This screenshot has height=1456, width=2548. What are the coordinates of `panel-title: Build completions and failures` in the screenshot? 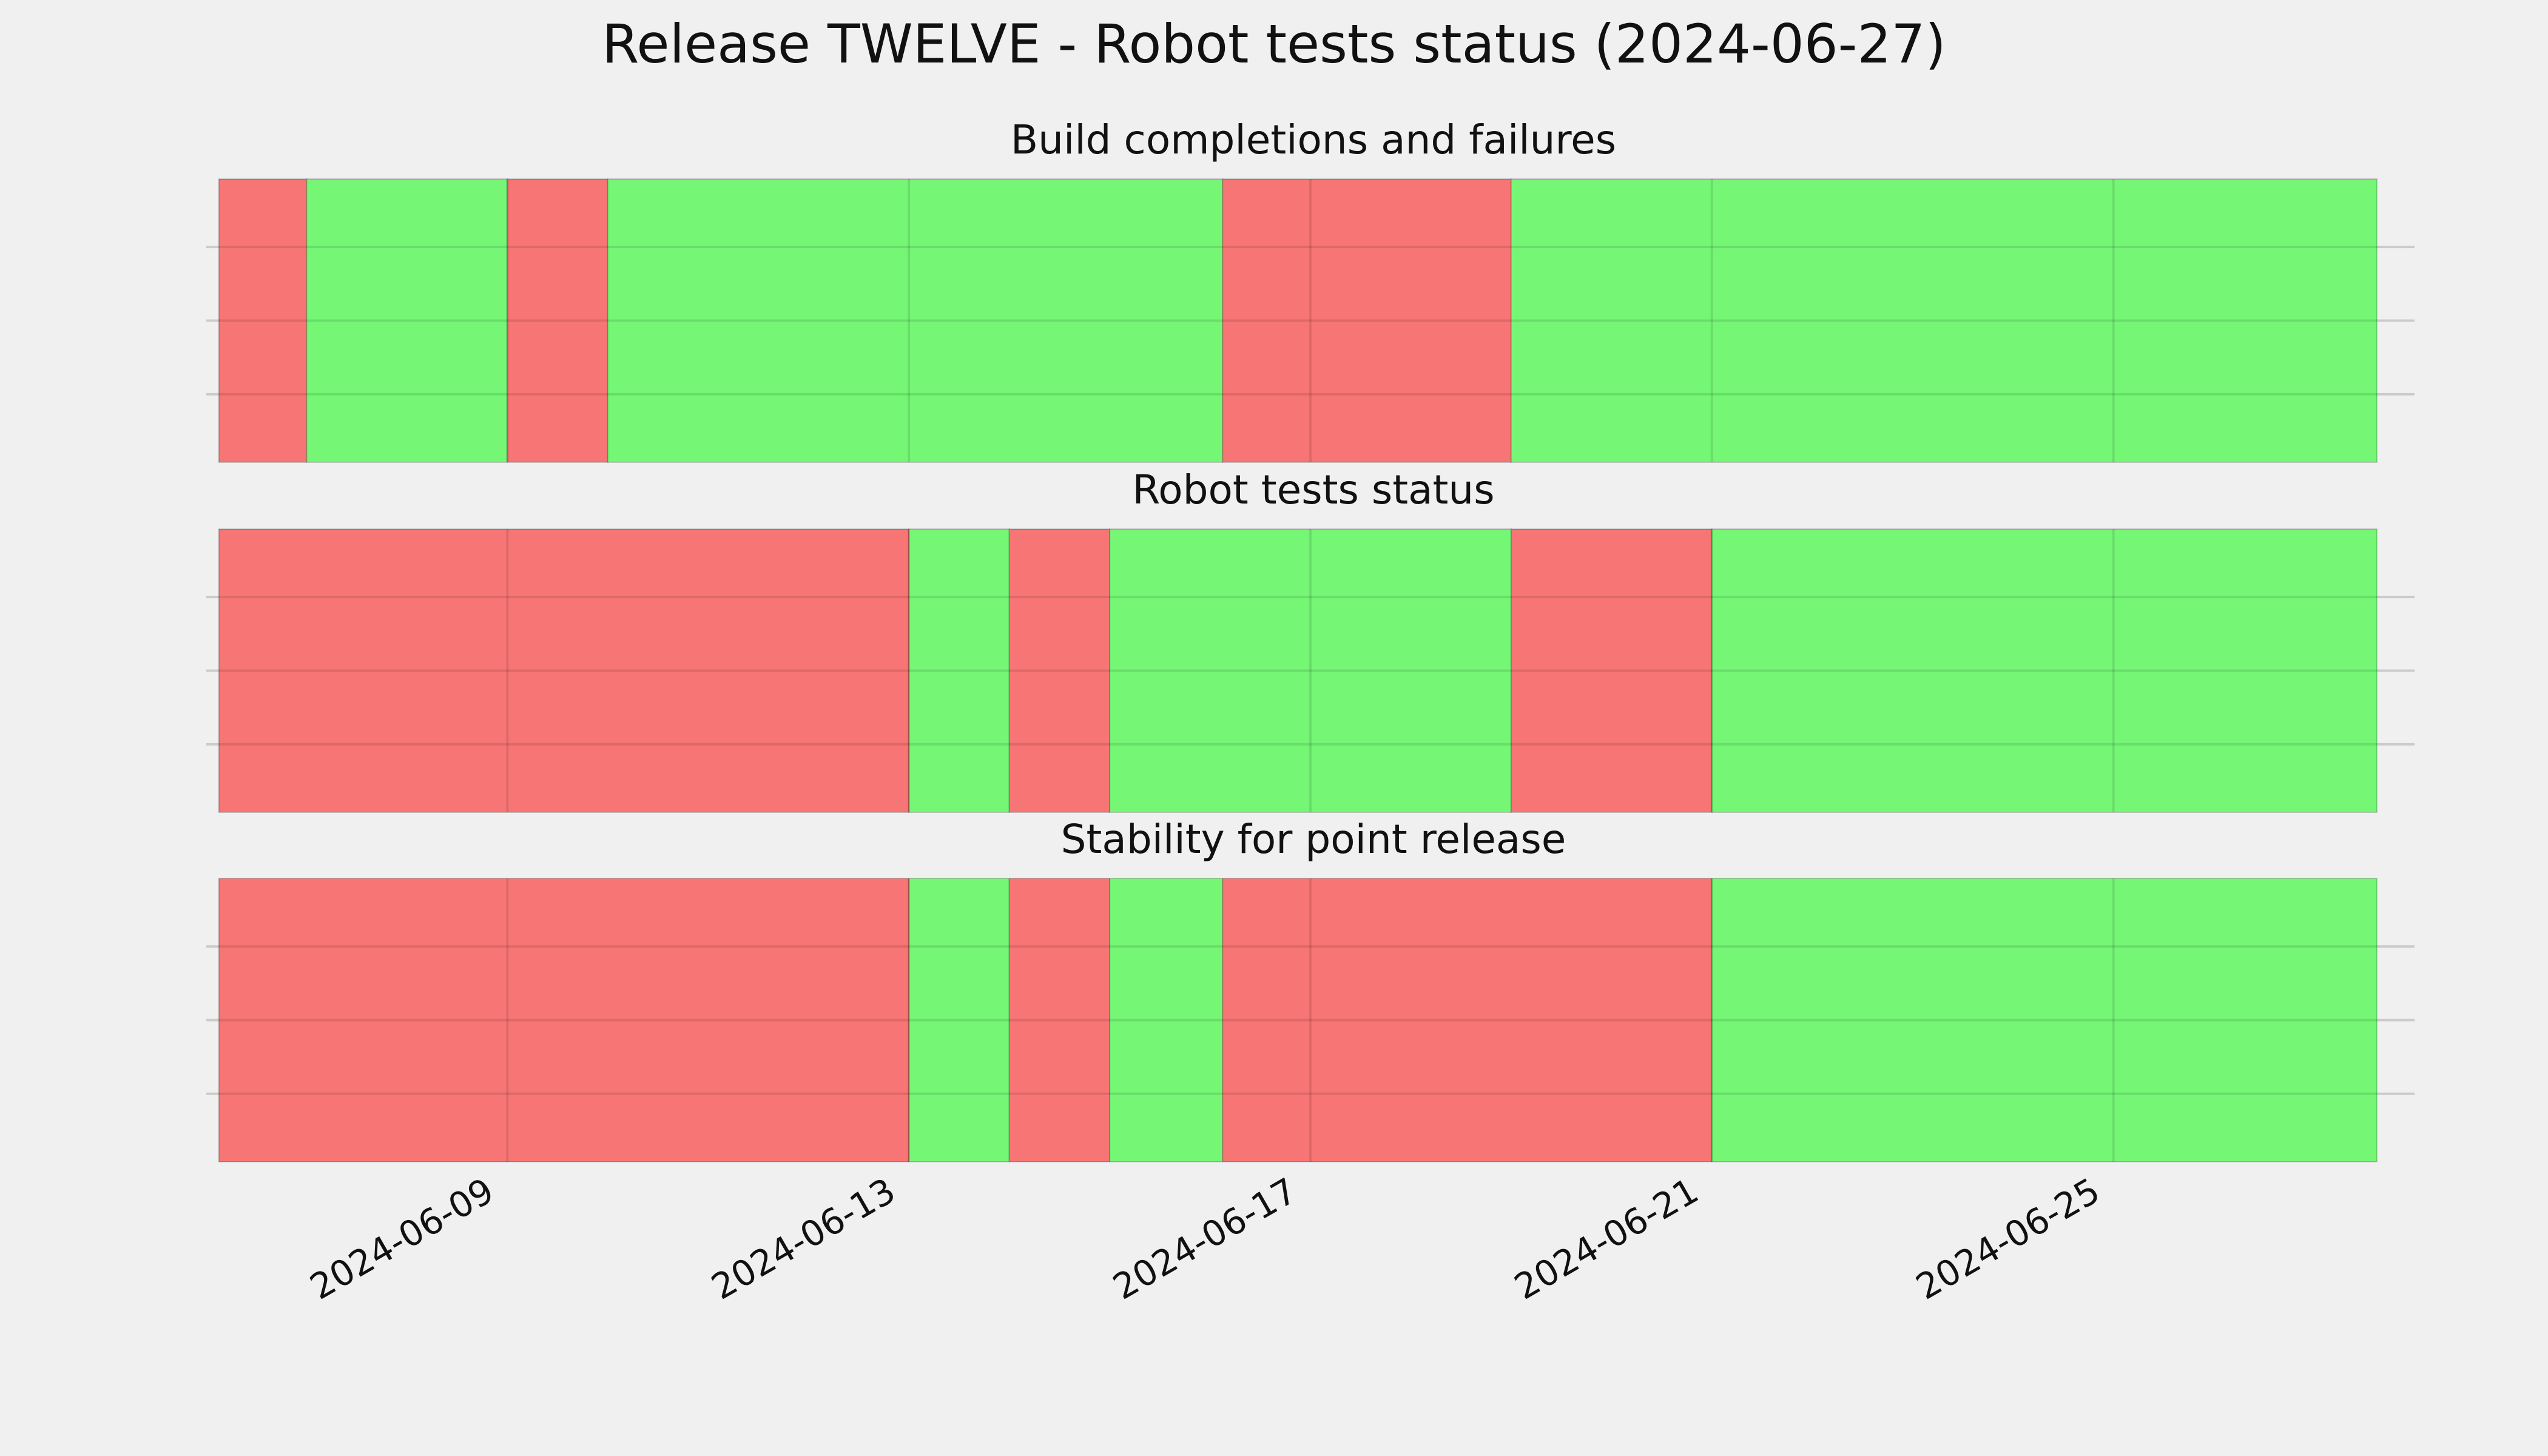 It's located at (1313, 139).